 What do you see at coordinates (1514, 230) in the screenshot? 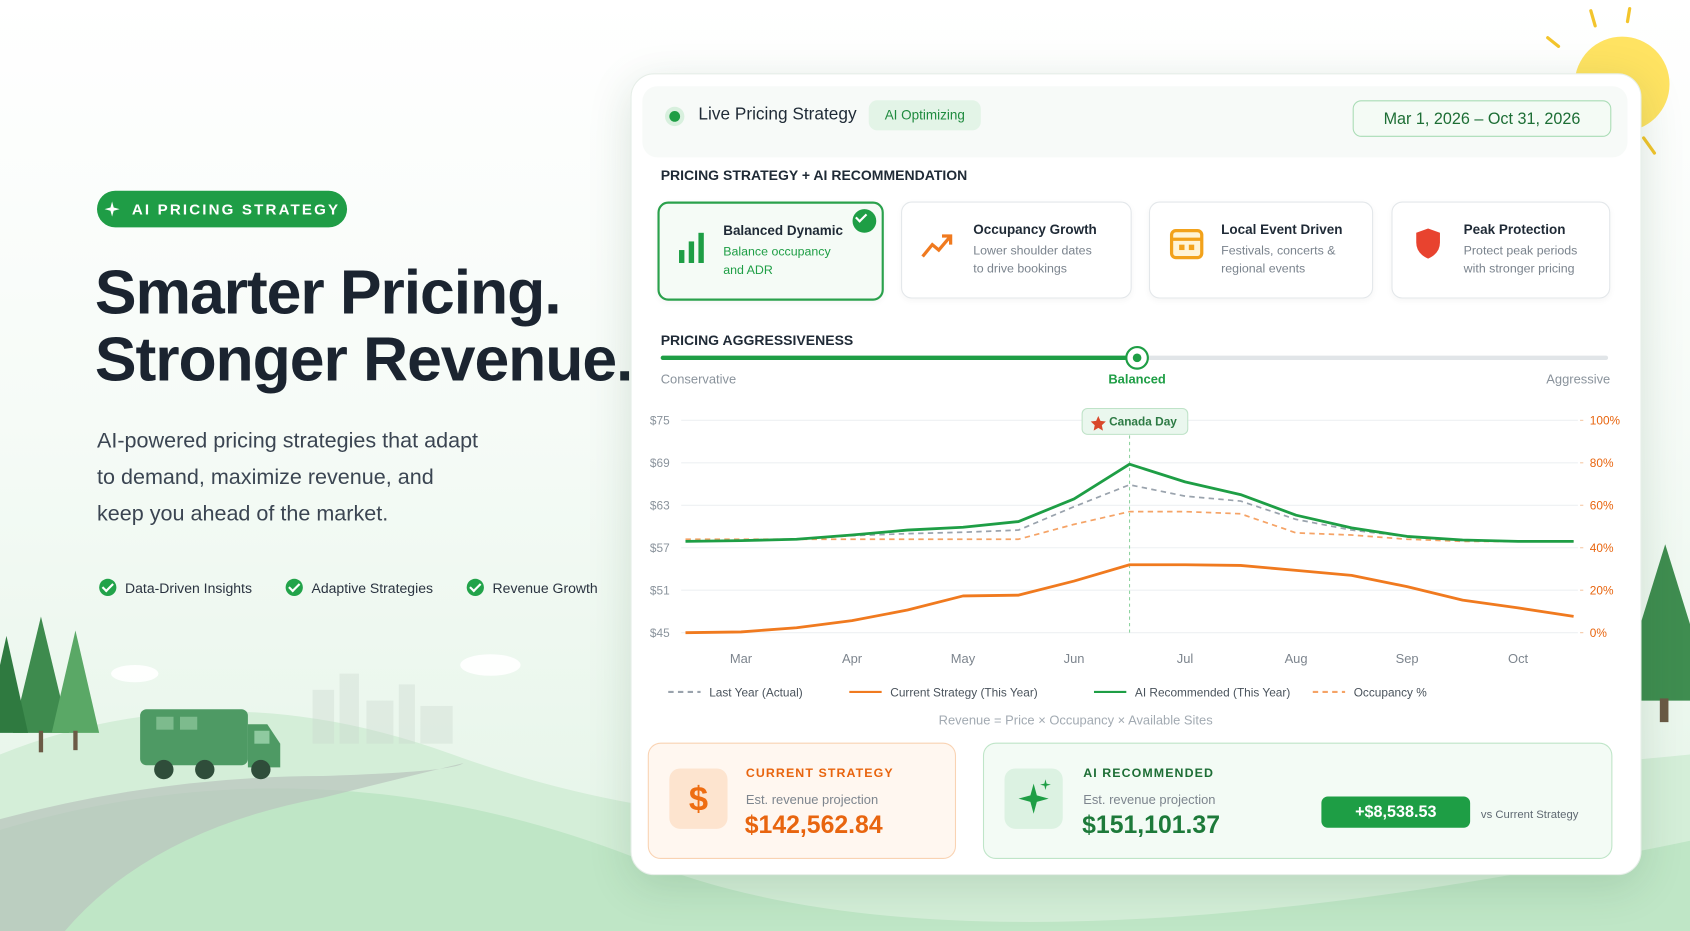
I see `strategy-title: Peak Protection` at bounding box center [1514, 230].